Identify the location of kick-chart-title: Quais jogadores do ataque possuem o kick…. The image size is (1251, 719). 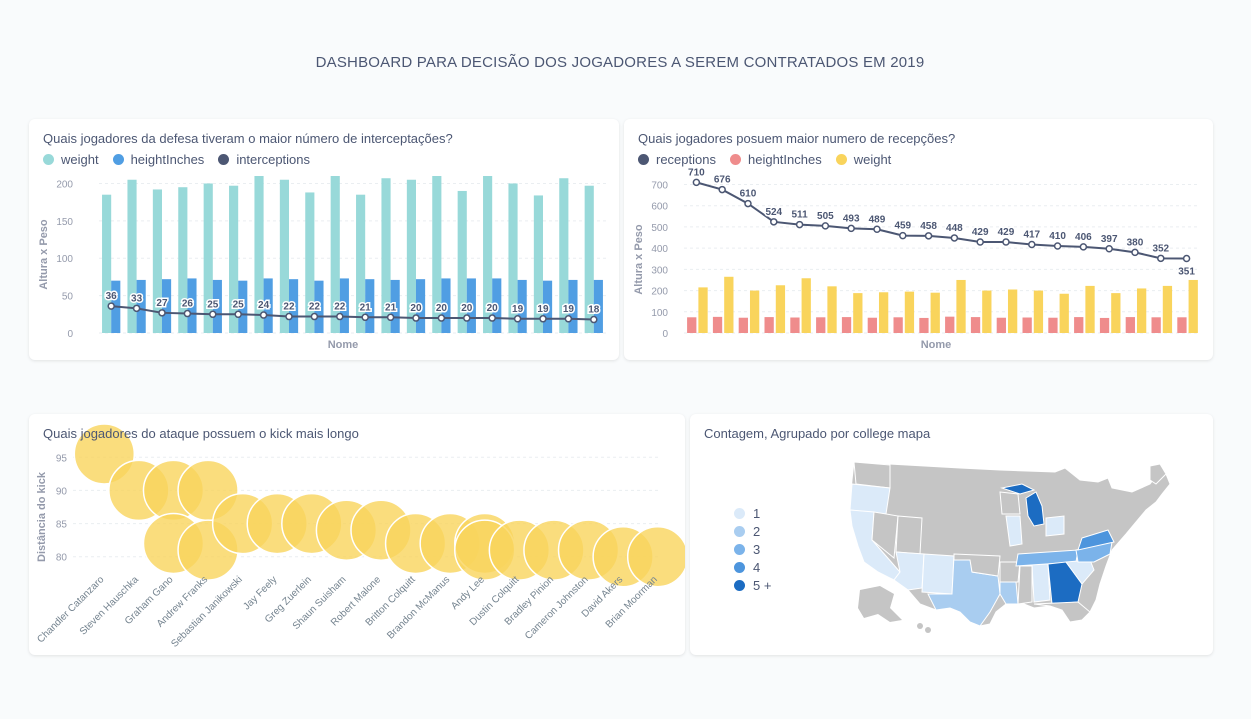
(201, 433).